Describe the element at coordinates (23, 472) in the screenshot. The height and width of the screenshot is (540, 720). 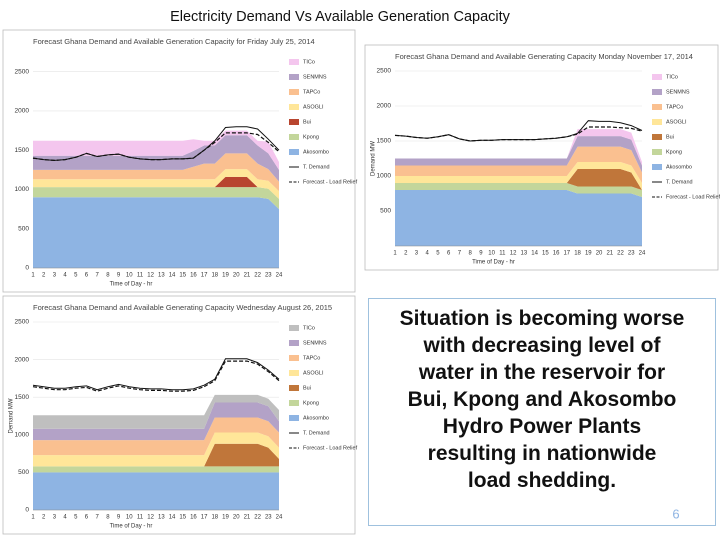
I see `y-tick-label: 500` at that location.